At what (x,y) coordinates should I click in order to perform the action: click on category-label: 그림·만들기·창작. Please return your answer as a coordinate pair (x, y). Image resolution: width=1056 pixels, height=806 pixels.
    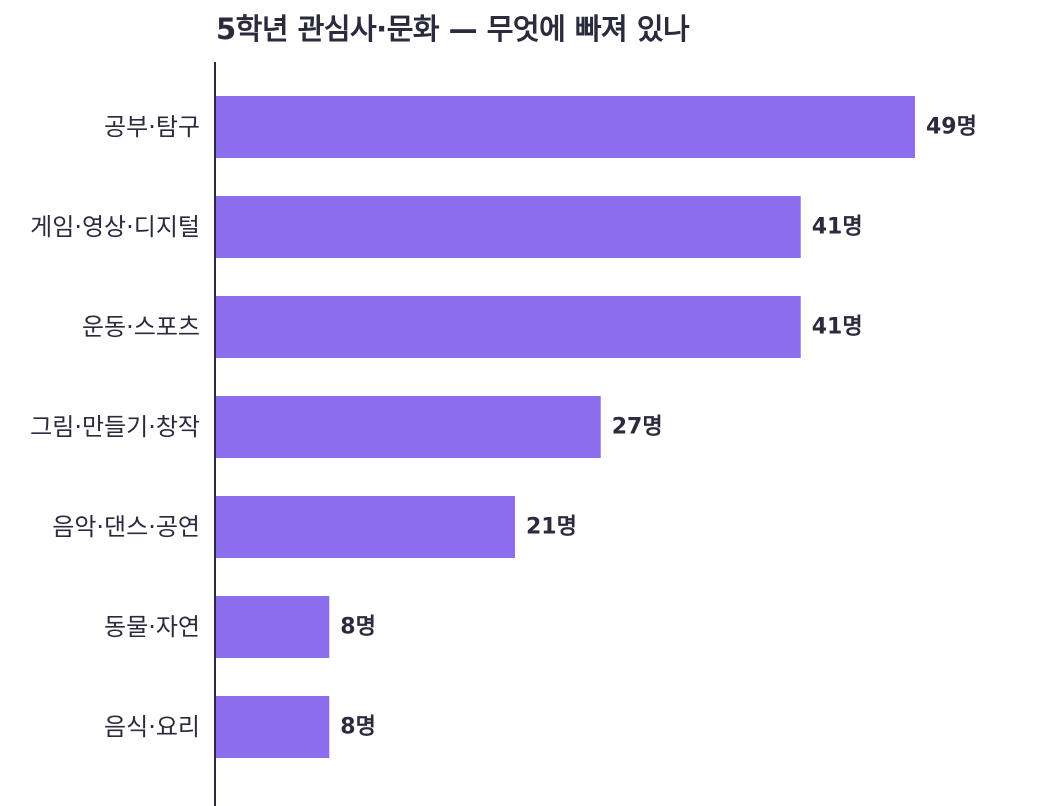
    Looking at the image, I should click on (115, 427).